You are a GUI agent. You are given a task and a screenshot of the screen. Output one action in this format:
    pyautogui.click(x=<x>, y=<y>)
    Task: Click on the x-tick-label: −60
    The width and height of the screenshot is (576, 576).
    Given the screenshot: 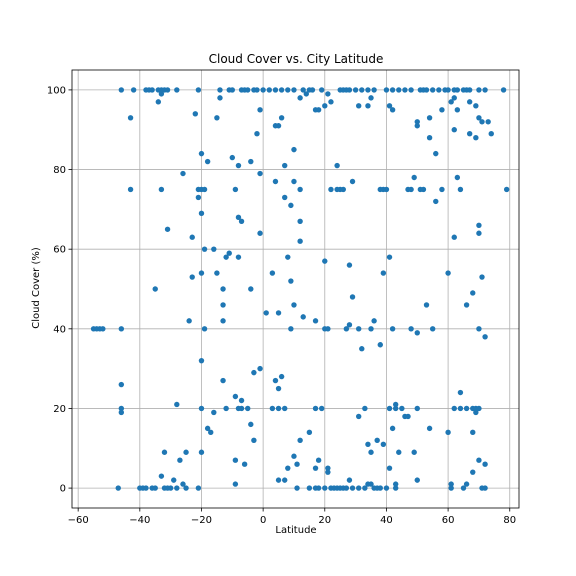 What is the action you would take?
    pyautogui.click(x=78, y=520)
    